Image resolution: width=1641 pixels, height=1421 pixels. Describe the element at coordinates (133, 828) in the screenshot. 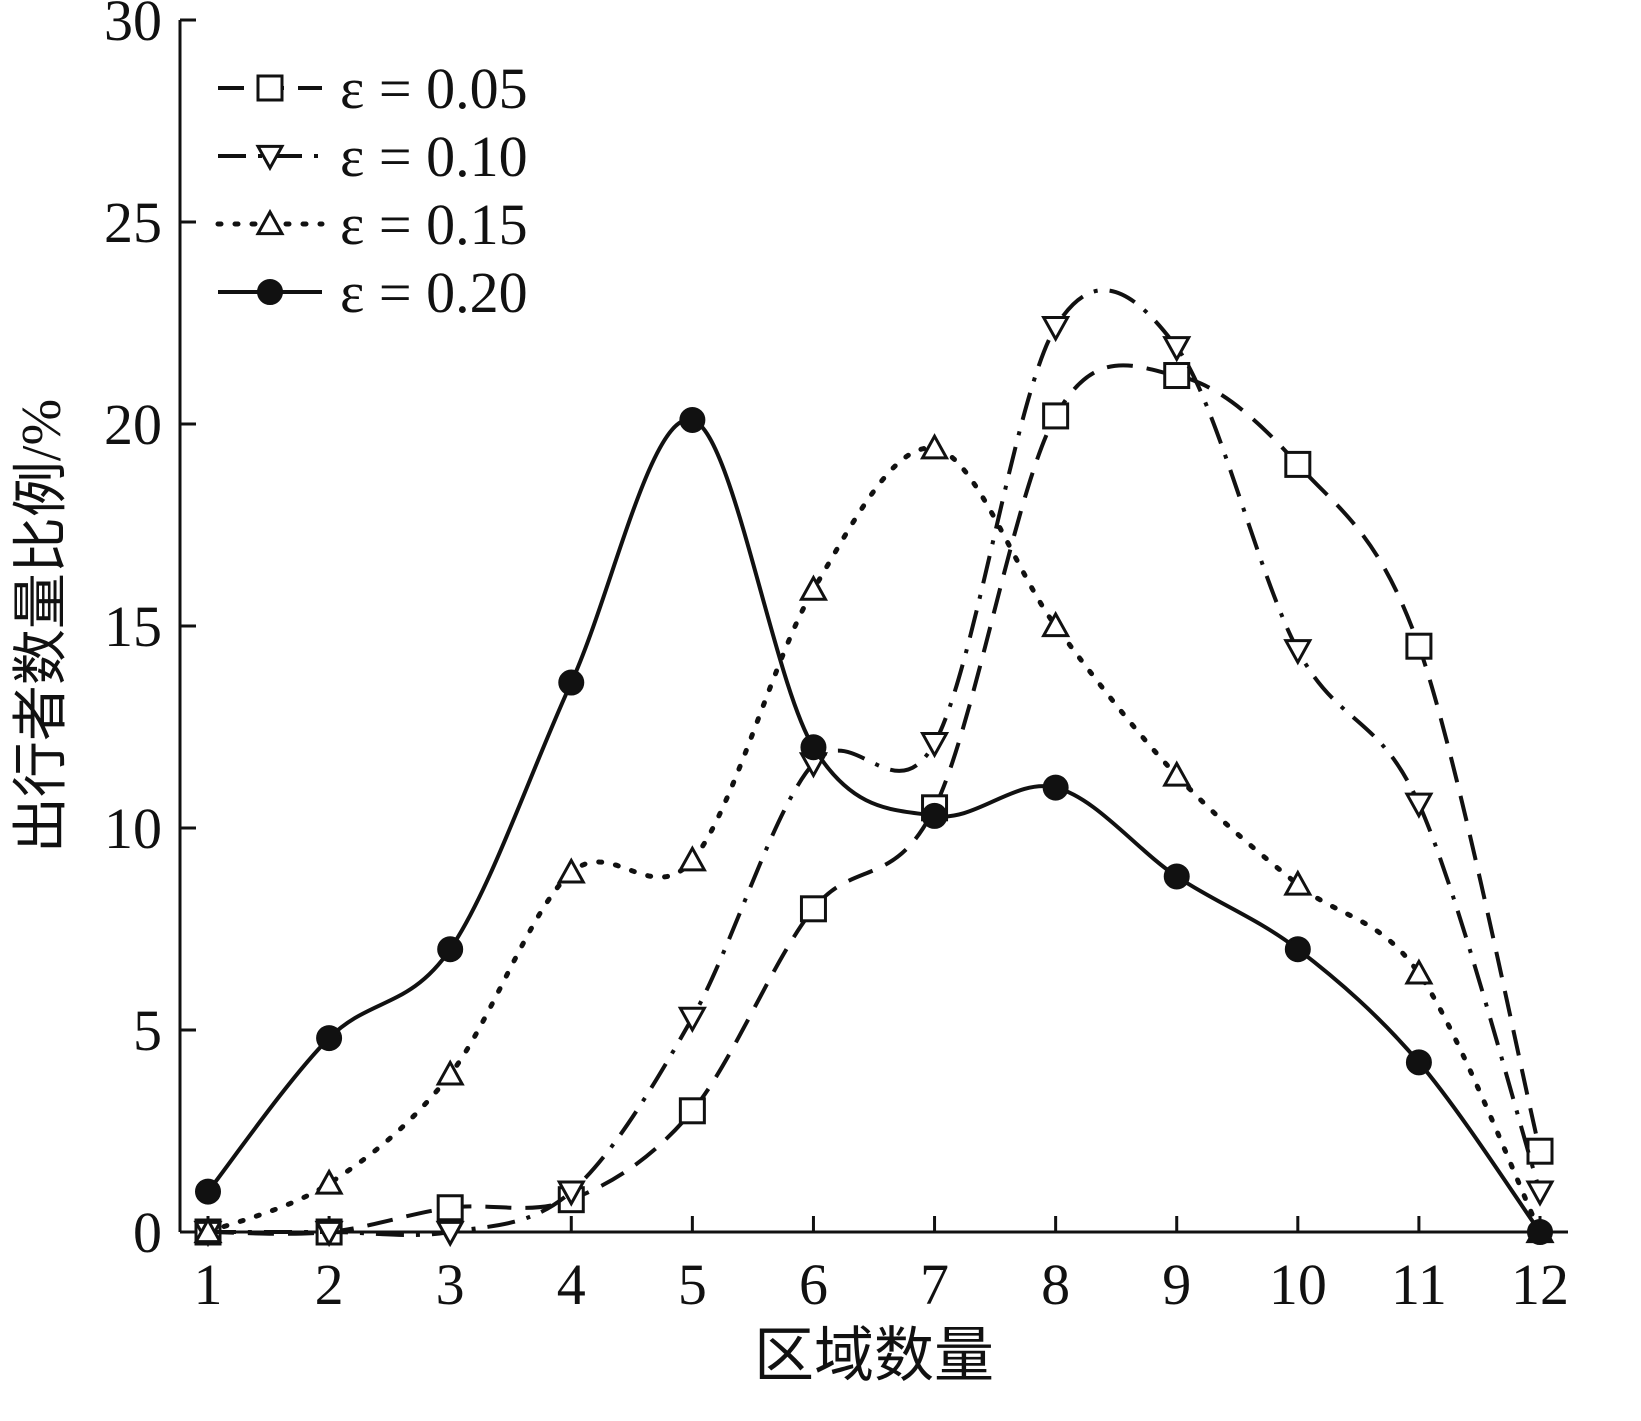

I see `y-tick-label: 10` at that location.